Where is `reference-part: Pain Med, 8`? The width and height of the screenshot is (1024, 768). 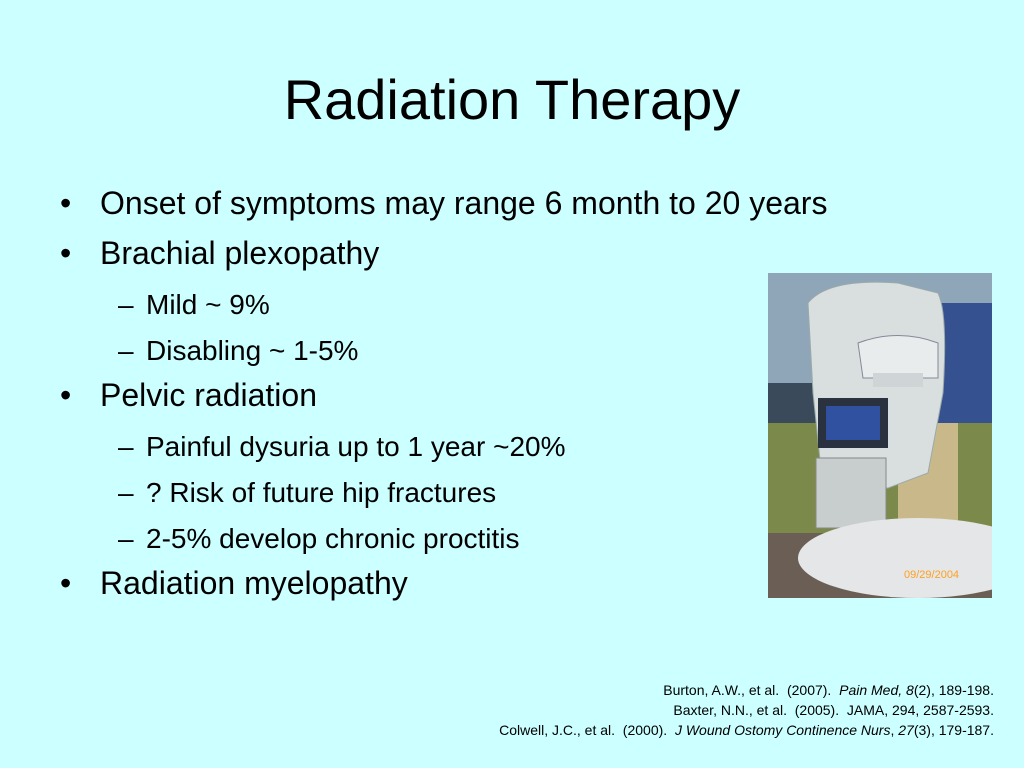
reference-part: Pain Med, 8 is located at coordinates (876, 690).